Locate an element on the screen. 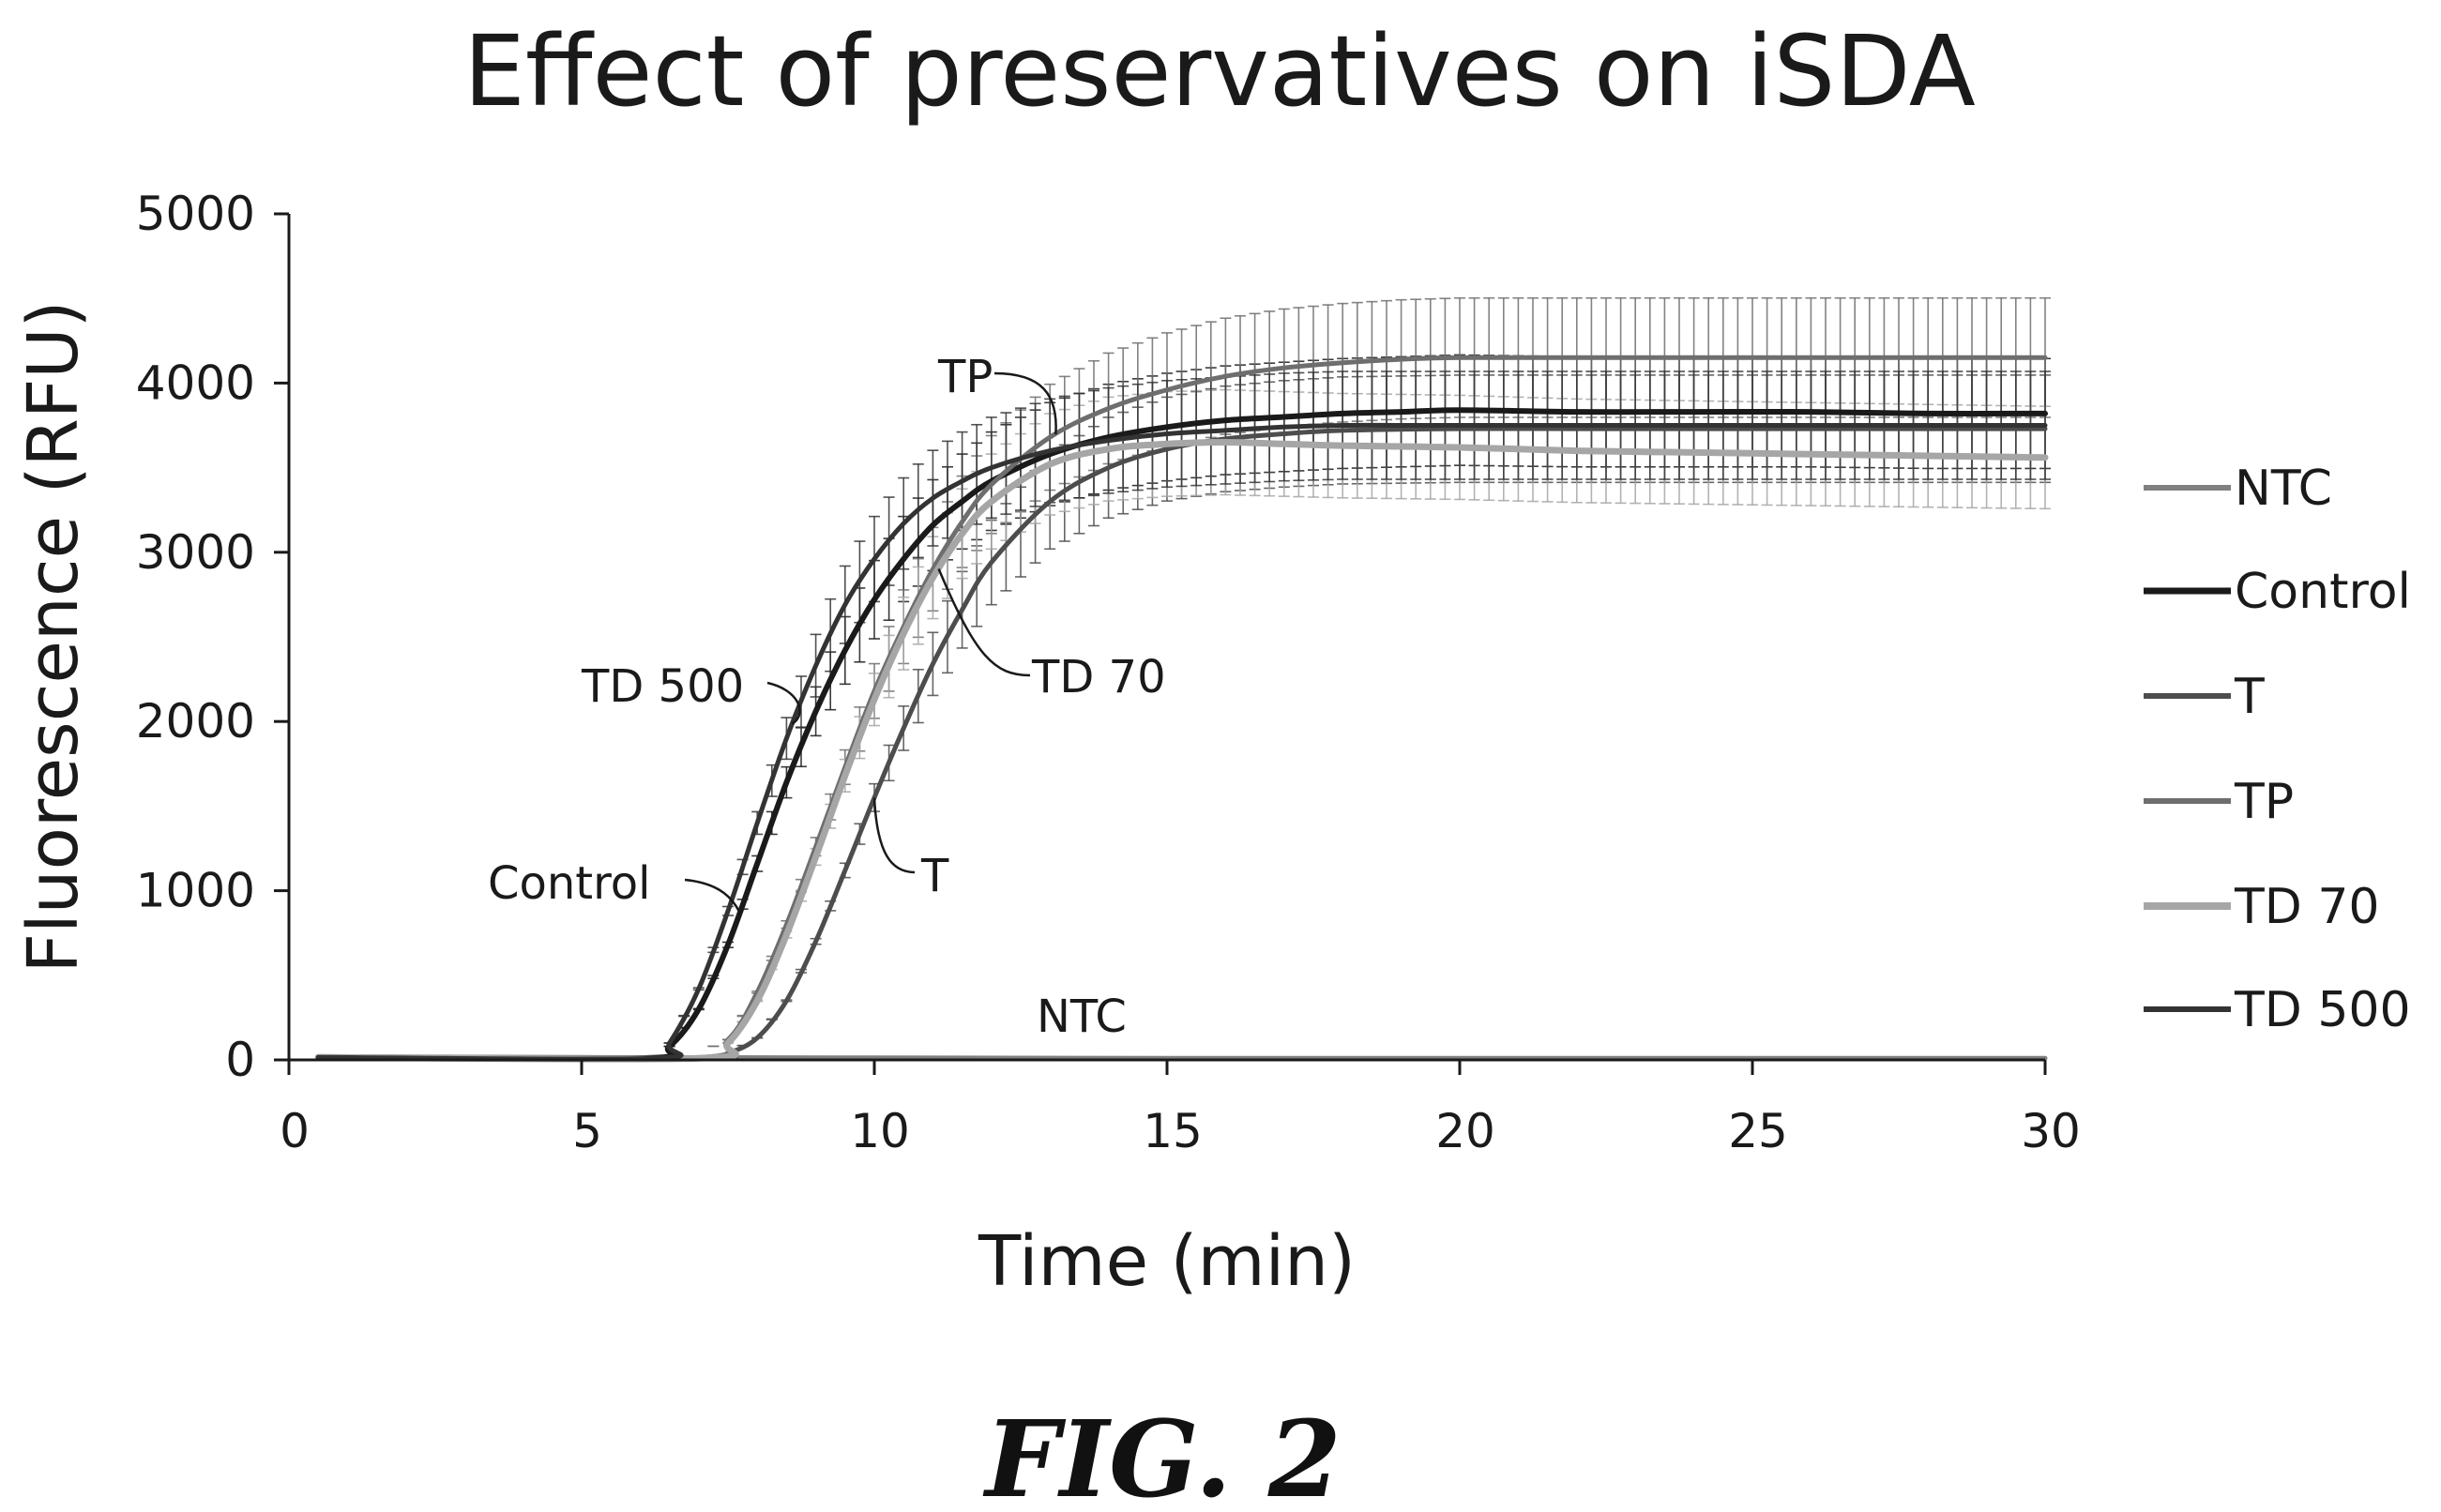 Image resolution: width=2441 pixels, height=1512 pixels. annotation-label: Control is located at coordinates (569, 883).